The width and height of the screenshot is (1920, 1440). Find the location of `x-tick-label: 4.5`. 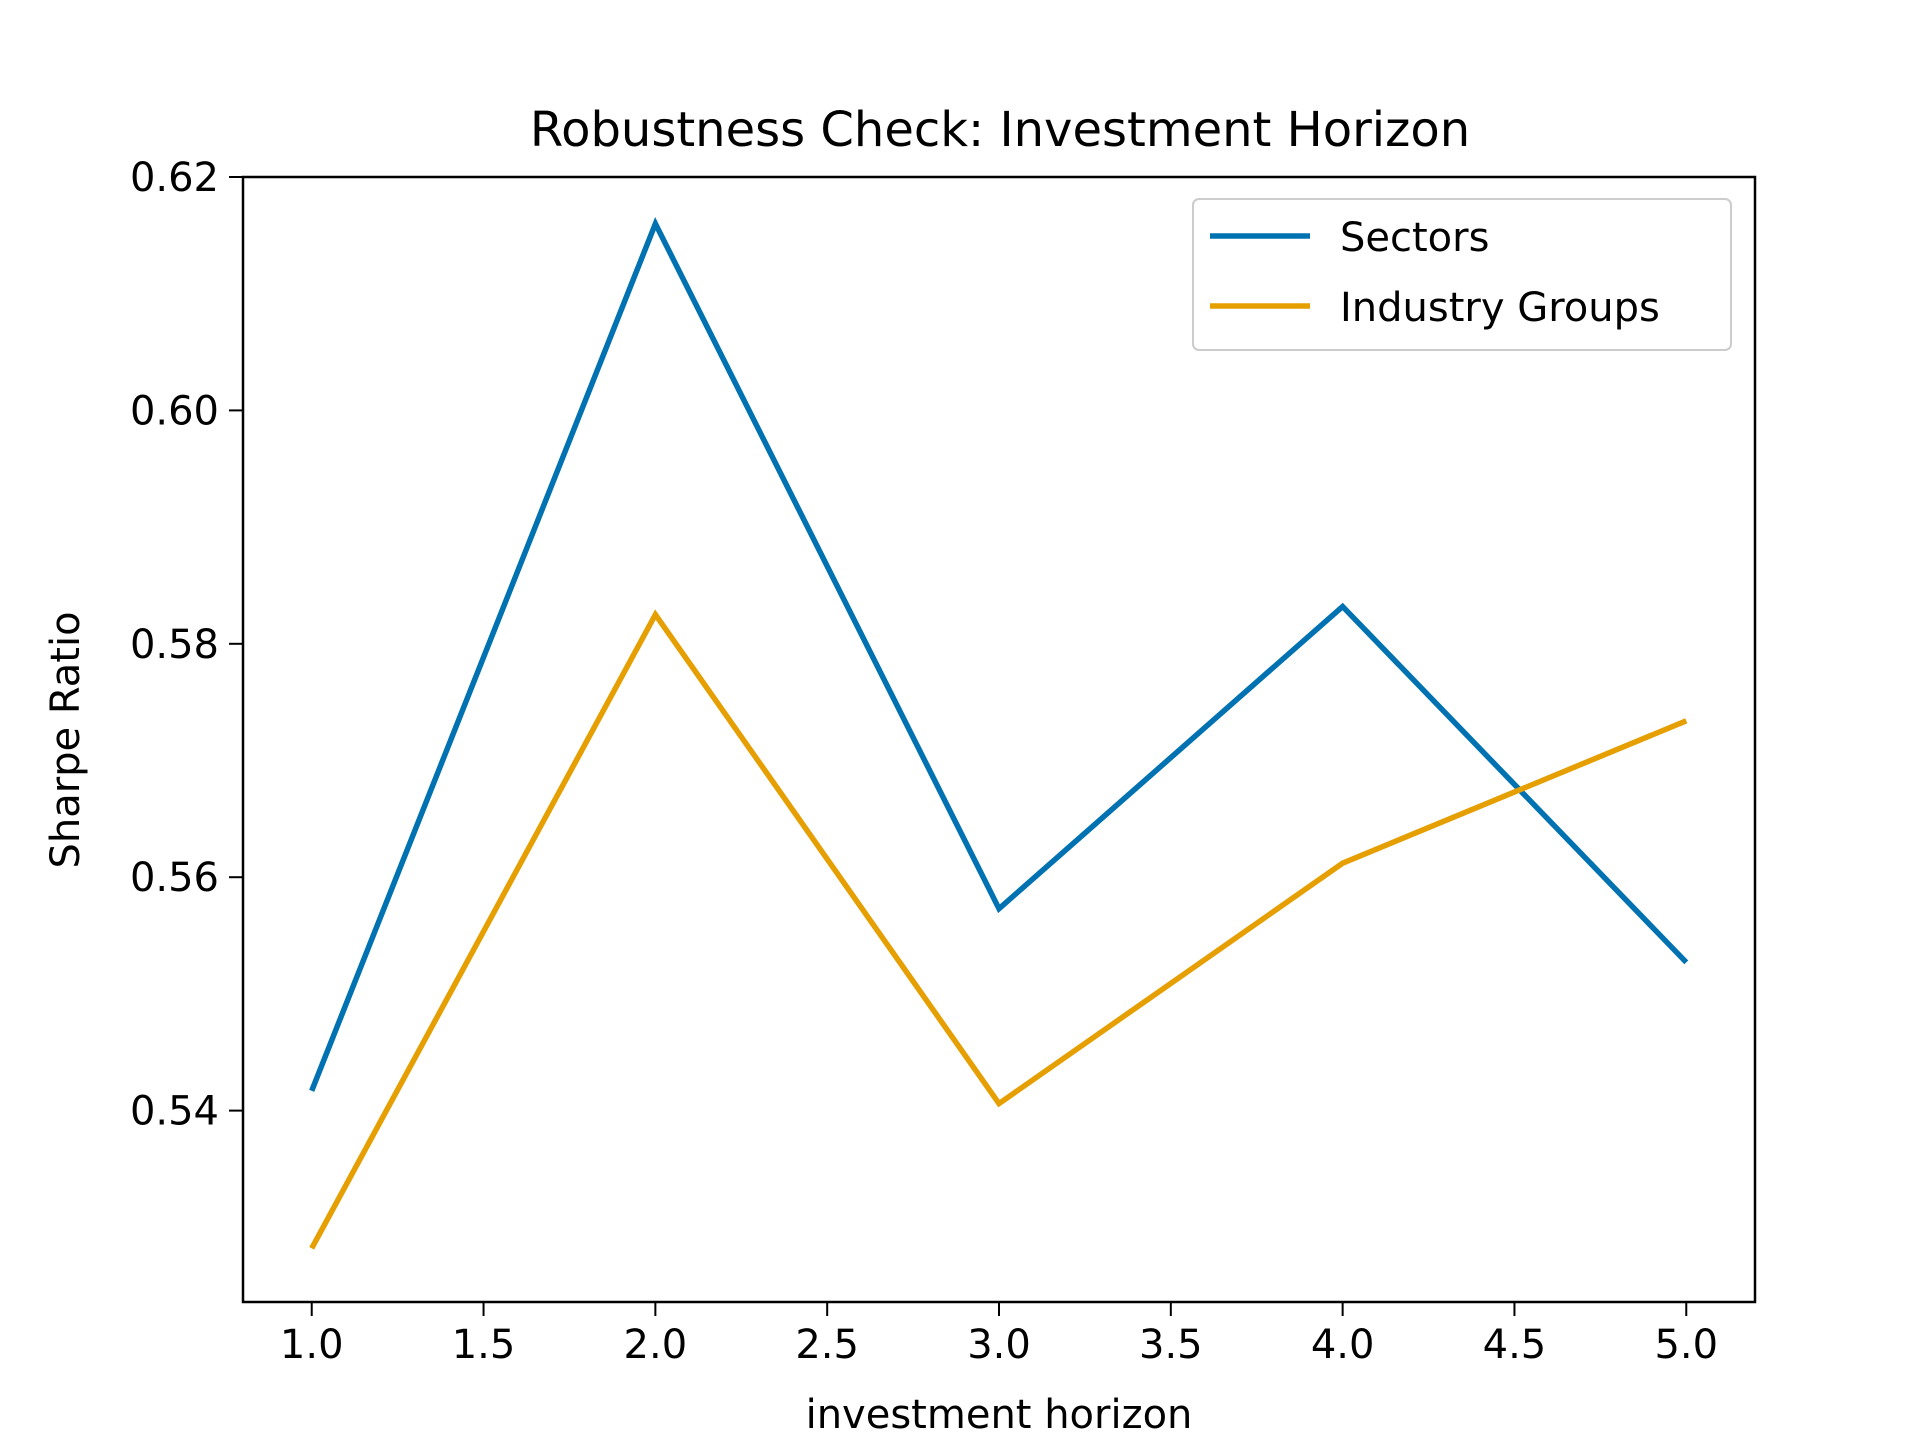

x-tick-label: 4.5 is located at coordinates (1515, 1345).